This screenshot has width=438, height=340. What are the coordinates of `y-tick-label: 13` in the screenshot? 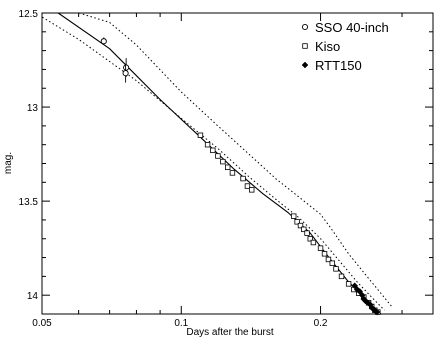 It's located at (33, 108).